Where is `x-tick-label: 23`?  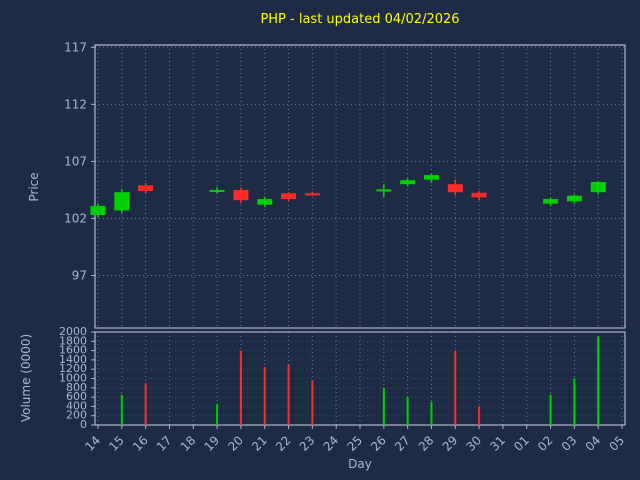 x-tick-label: 23 is located at coordinates (307, 443).